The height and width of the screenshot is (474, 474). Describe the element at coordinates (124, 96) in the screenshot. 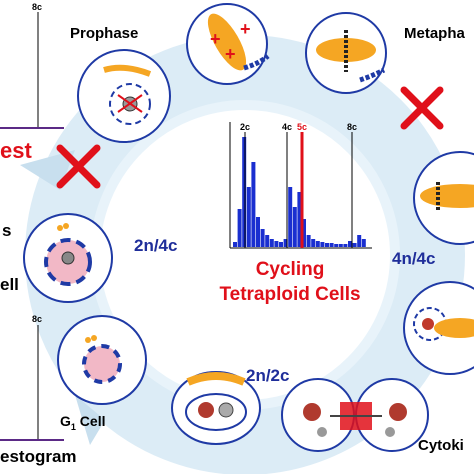

I see `prophase-cell-left` at that location.